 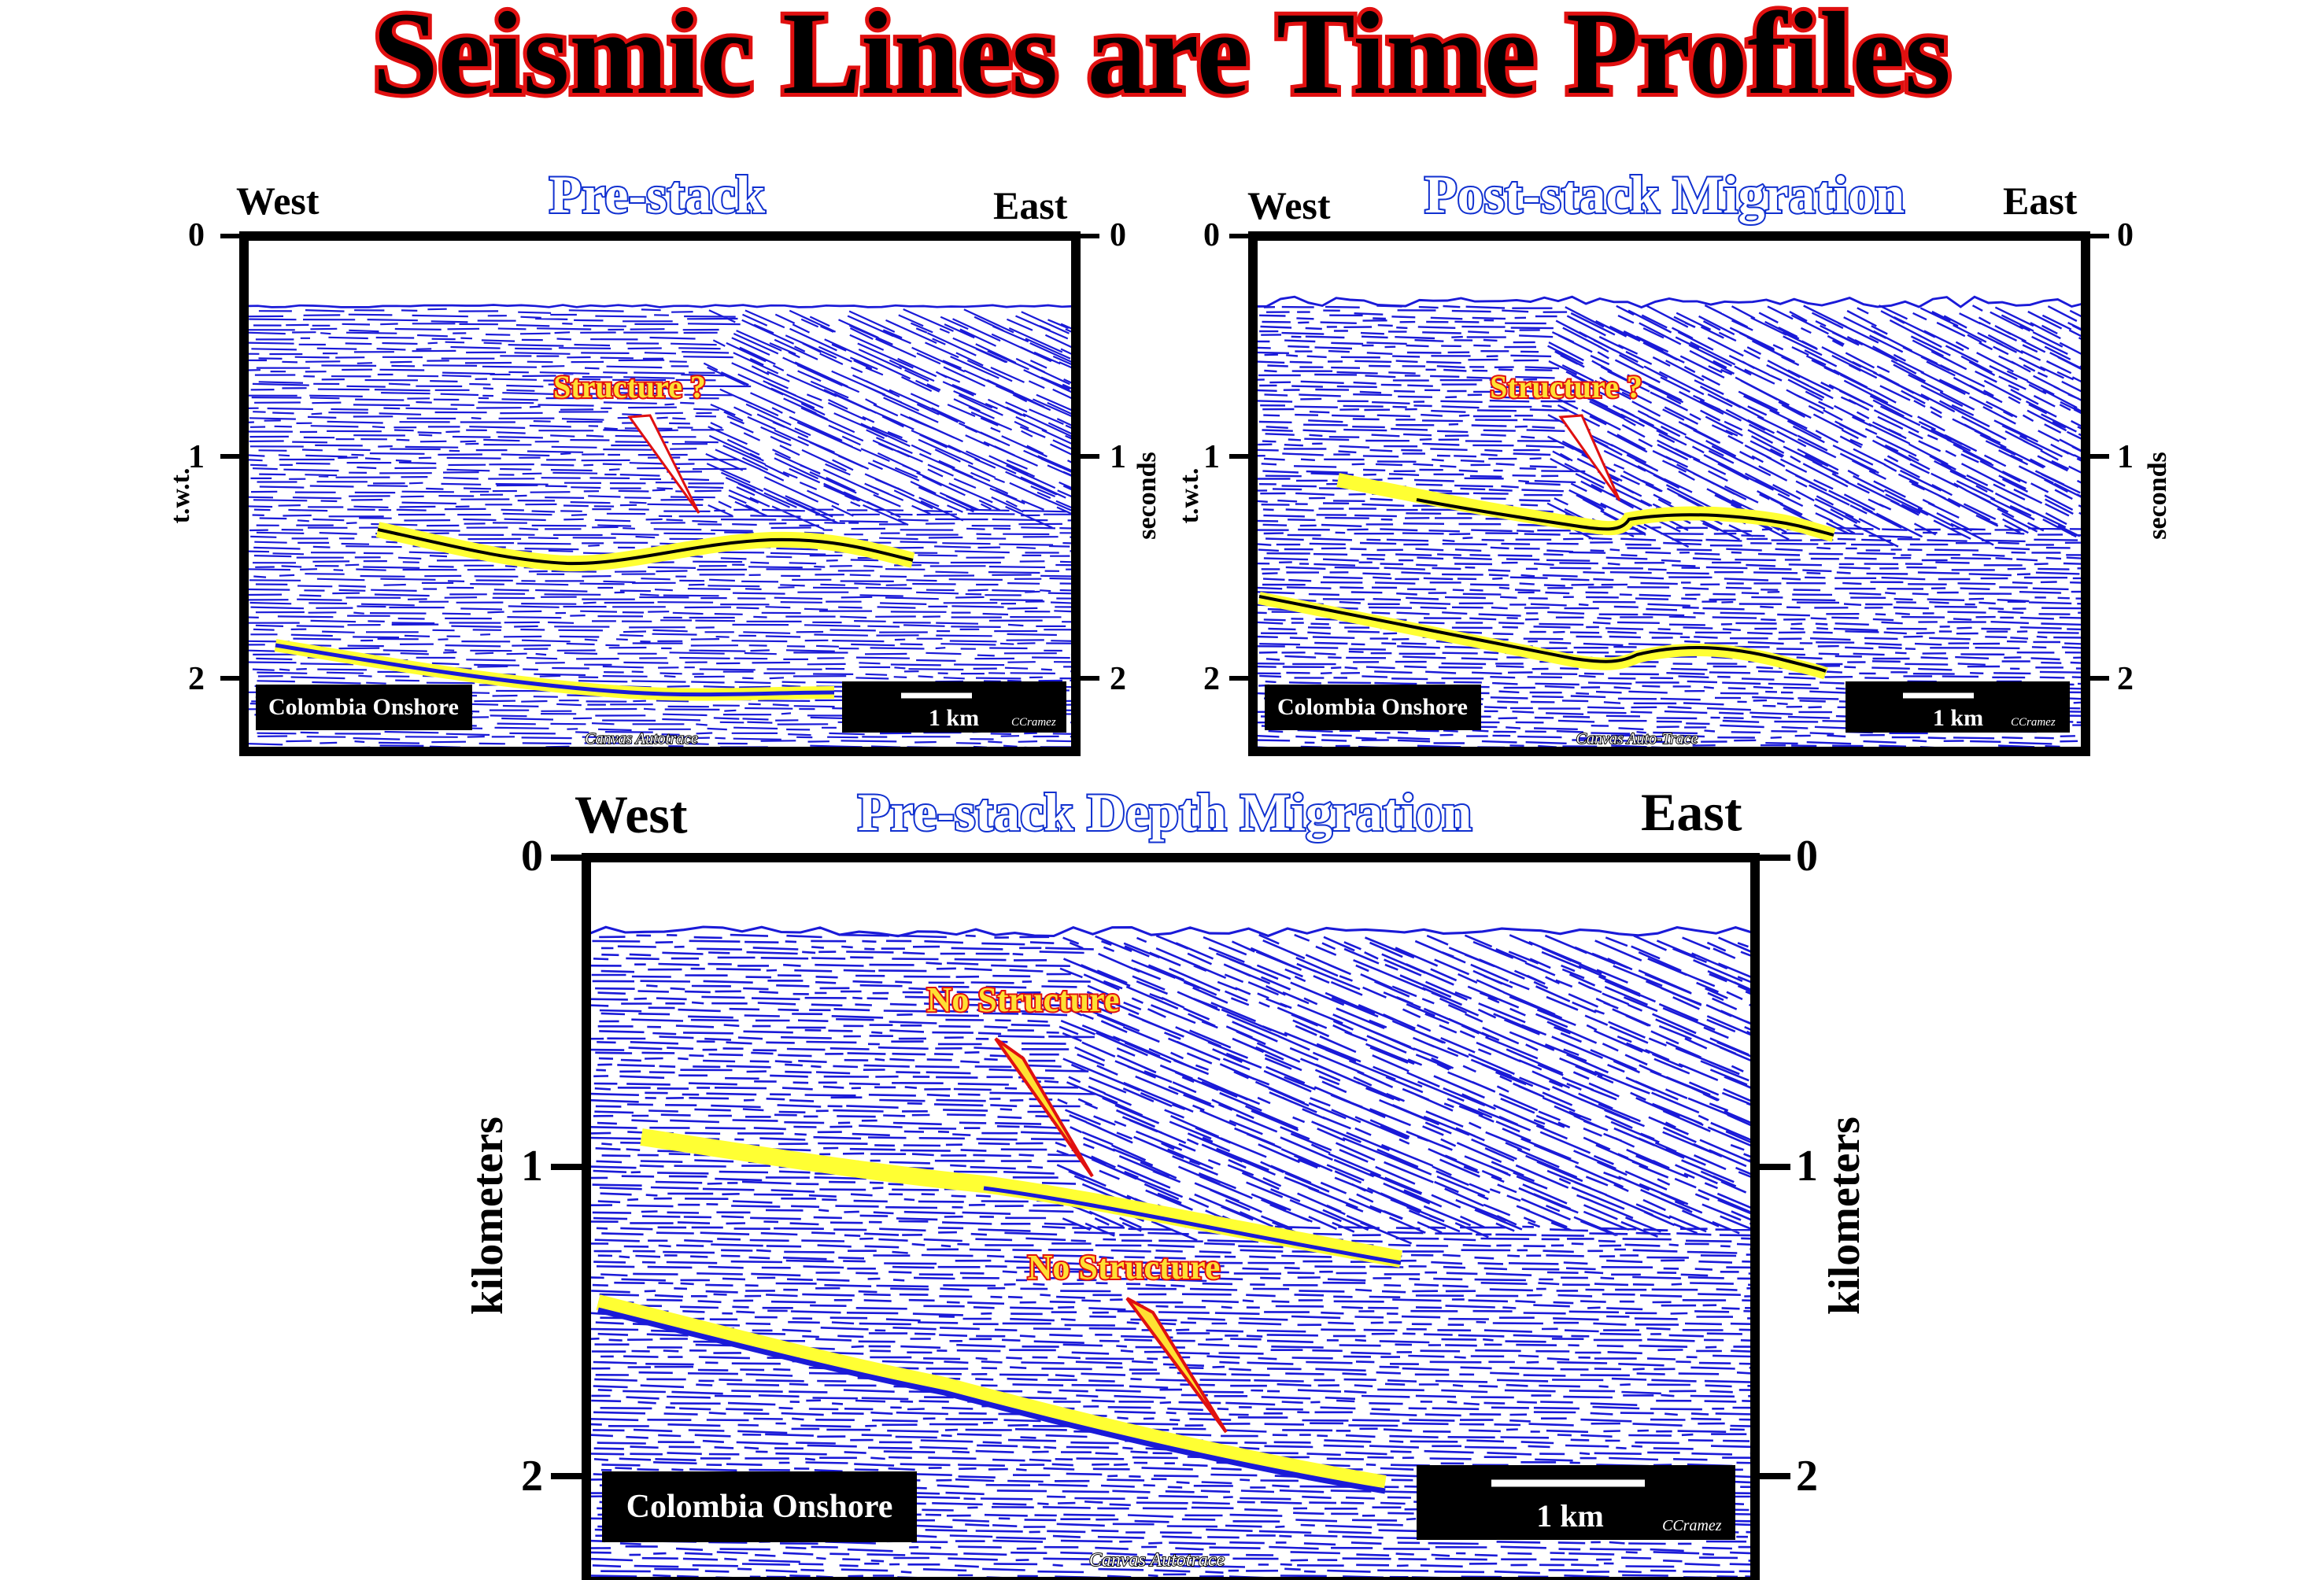 I want to click on watermark: Canvas Auto-Trace, so click(x=1637, y=739).